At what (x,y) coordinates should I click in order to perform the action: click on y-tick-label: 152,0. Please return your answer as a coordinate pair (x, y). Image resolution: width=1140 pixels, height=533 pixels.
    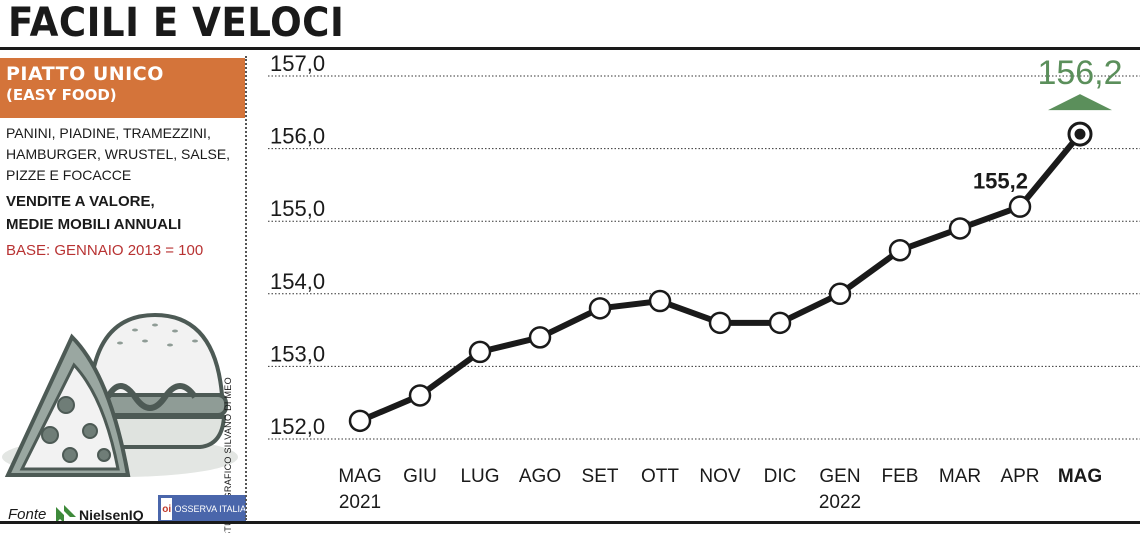
    Looking at the image, I should click on (297, 426).